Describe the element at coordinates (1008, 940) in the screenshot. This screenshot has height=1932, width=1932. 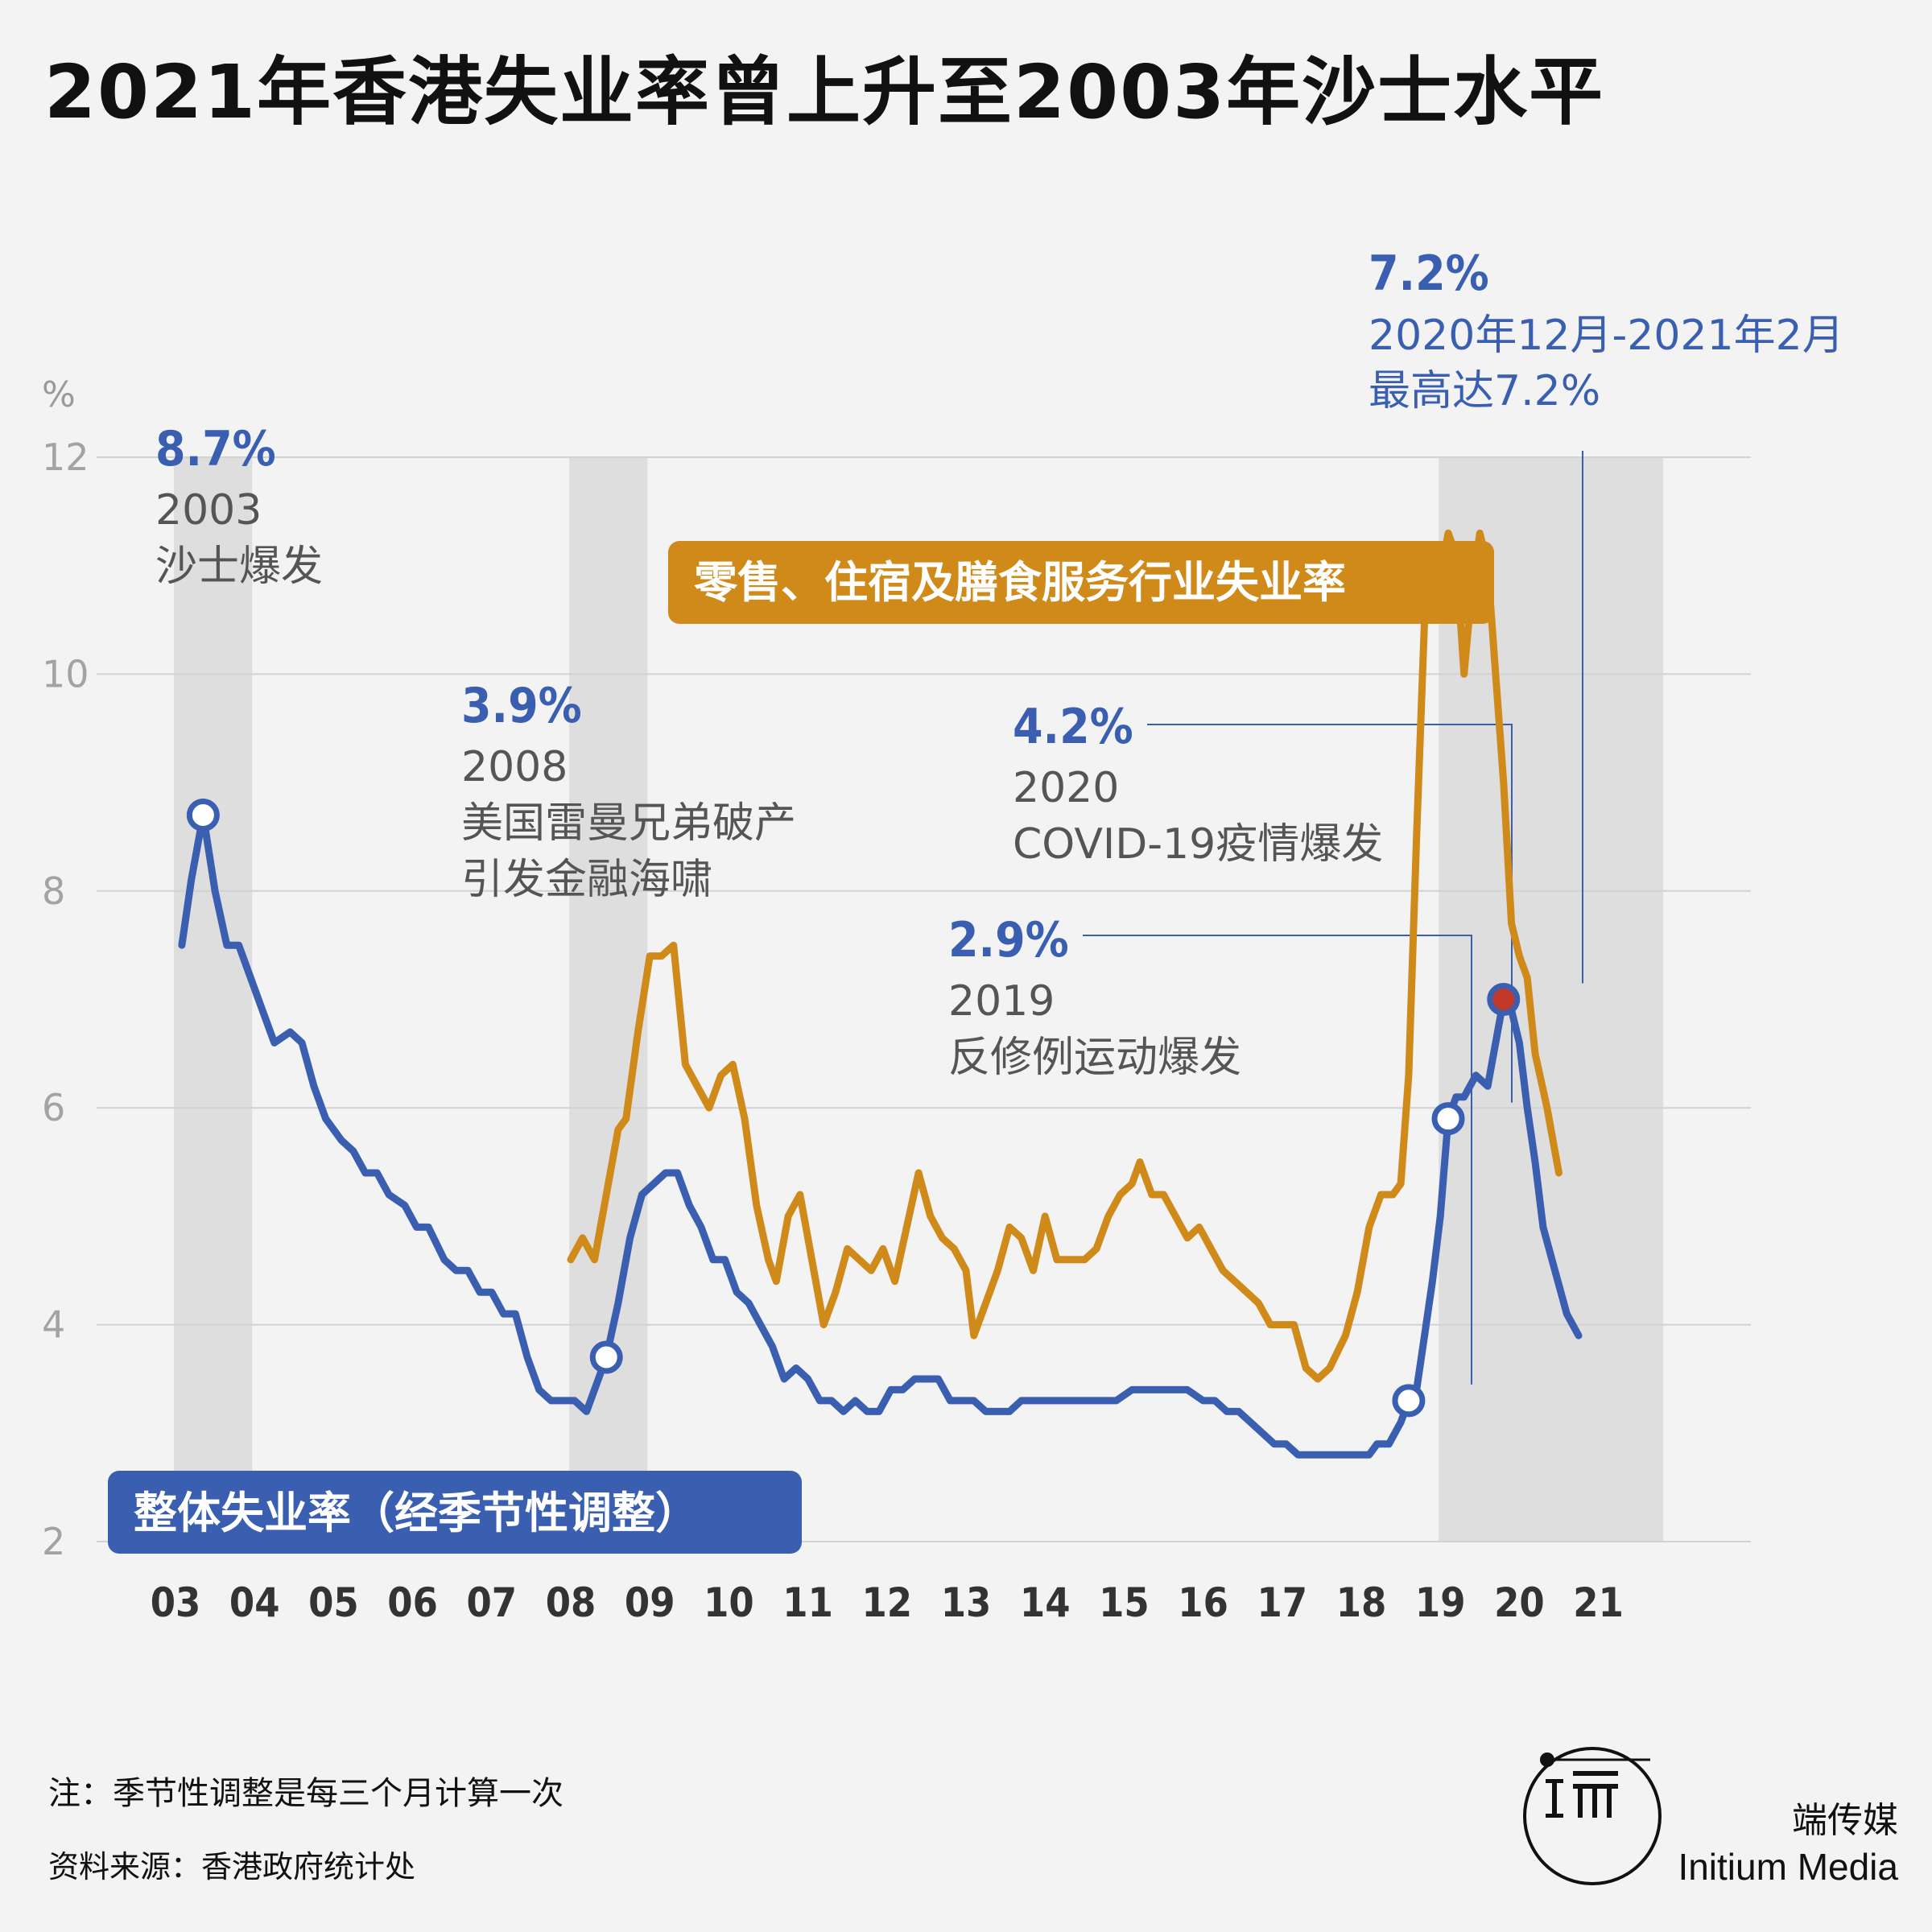
I see `annotation-2019-value: 2.9%` at that location.